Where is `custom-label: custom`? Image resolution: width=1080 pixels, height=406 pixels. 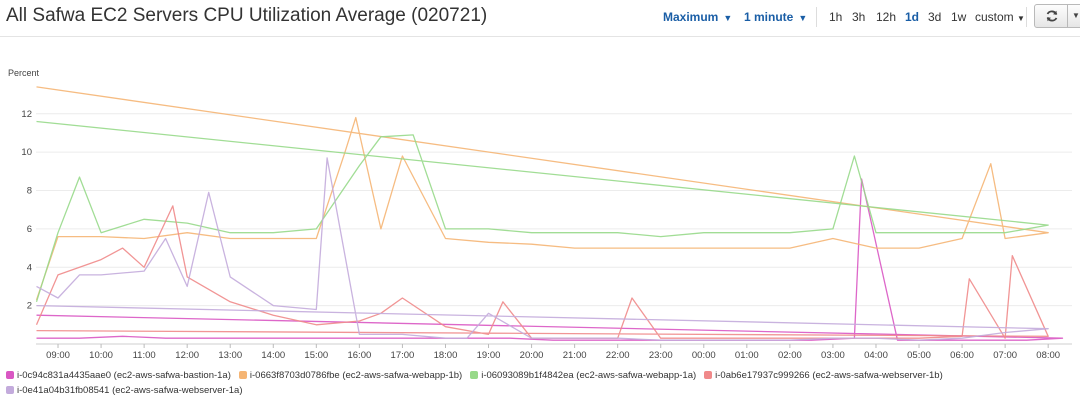
custom-label: custom is located at coordinates (994, 17).